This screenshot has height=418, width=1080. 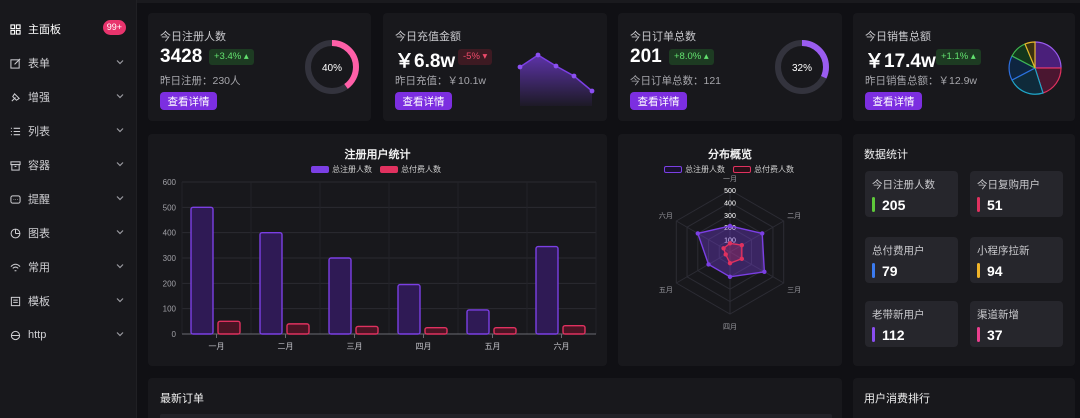 What do you see at coordinates (897, 399) in the screenshot?
I see `panel-title: 用户消费排行` at bounding box center [897, 399].